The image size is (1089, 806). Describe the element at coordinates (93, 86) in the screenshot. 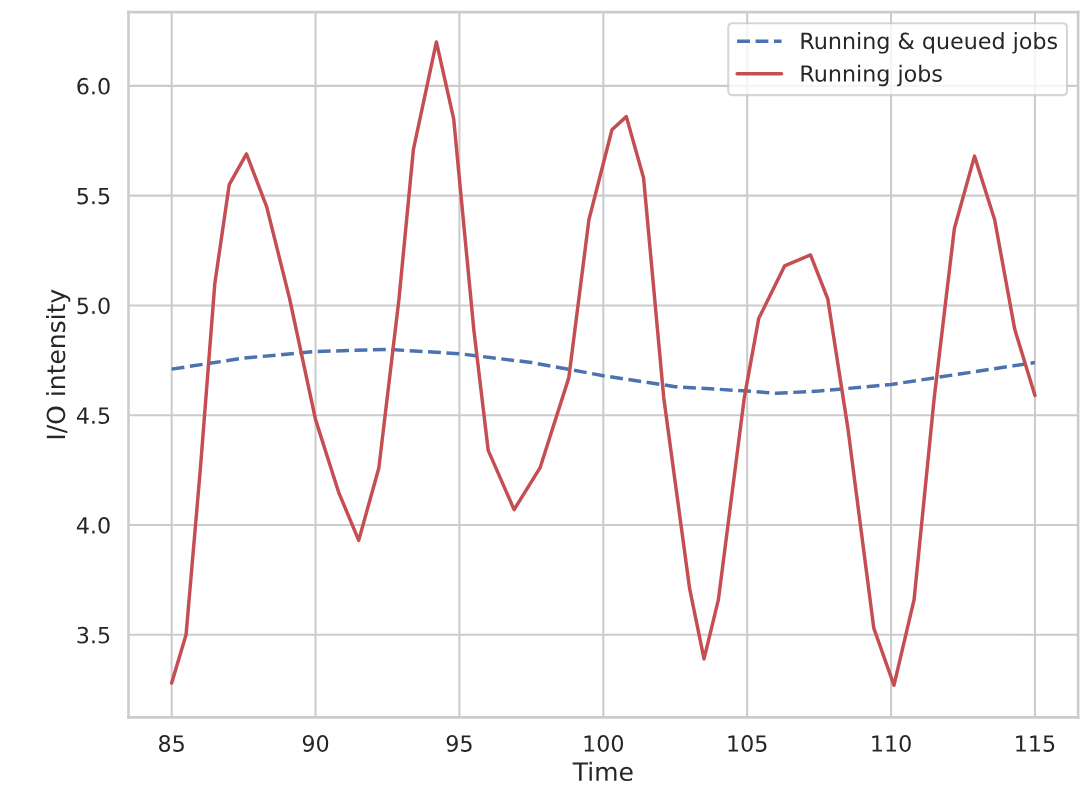

I see `y-tick-label: 6.0` at that location.